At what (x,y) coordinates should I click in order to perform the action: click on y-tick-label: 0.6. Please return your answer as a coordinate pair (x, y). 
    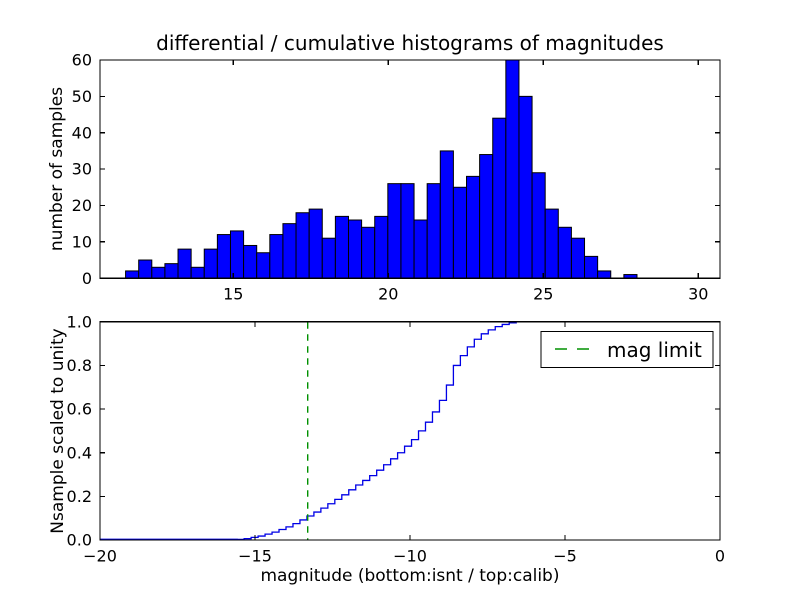
    Looking at the image, I should click on (79, 409).